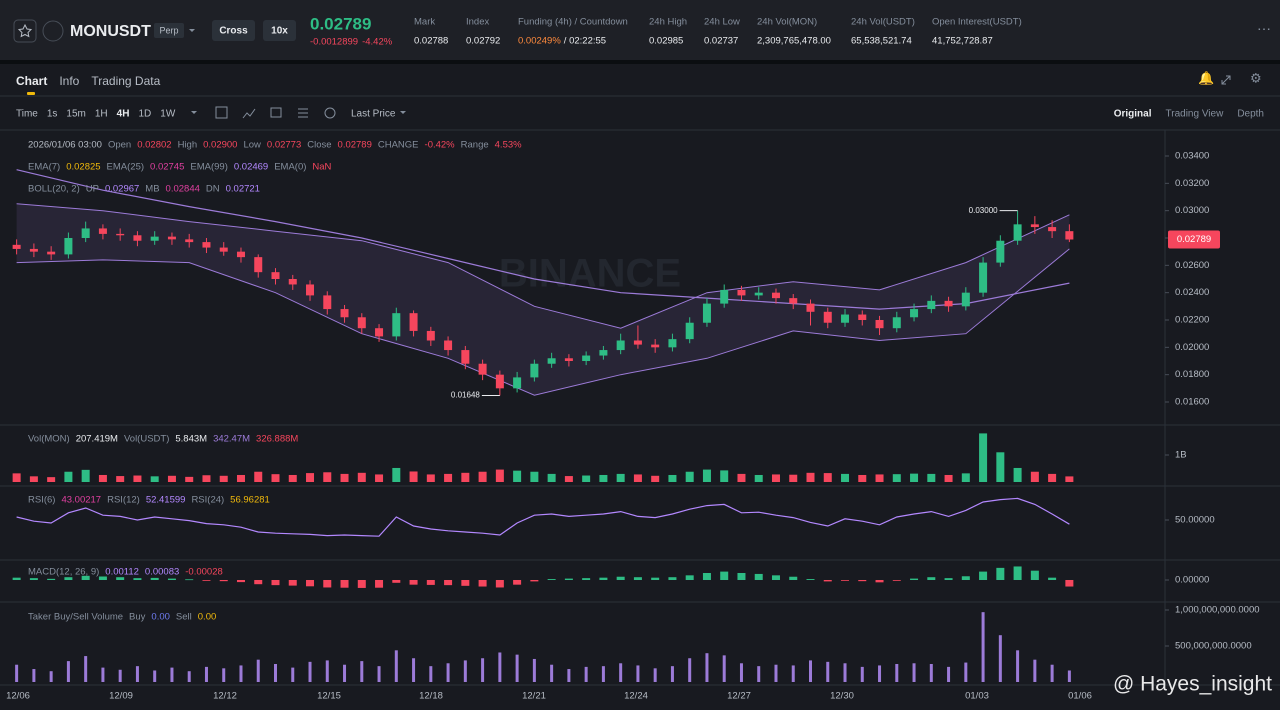  I want to click on legend-text: MACD(12, 26, 9), so click(63, 572).